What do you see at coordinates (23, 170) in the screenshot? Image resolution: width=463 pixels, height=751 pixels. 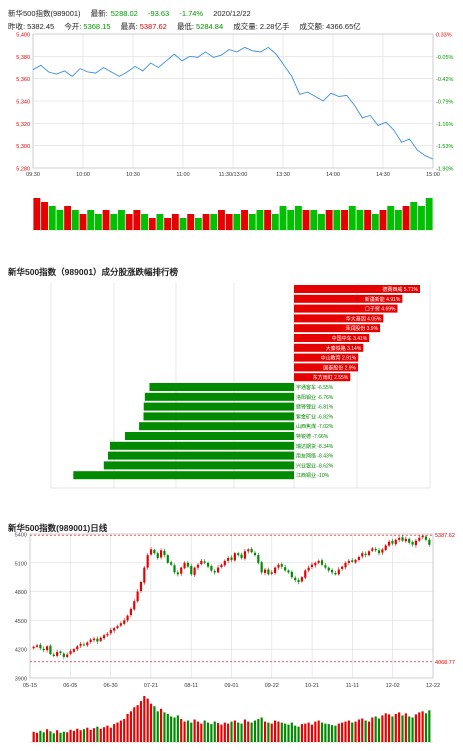 I see `y-tick-label: 5,280` at bounding box center [23, 170].